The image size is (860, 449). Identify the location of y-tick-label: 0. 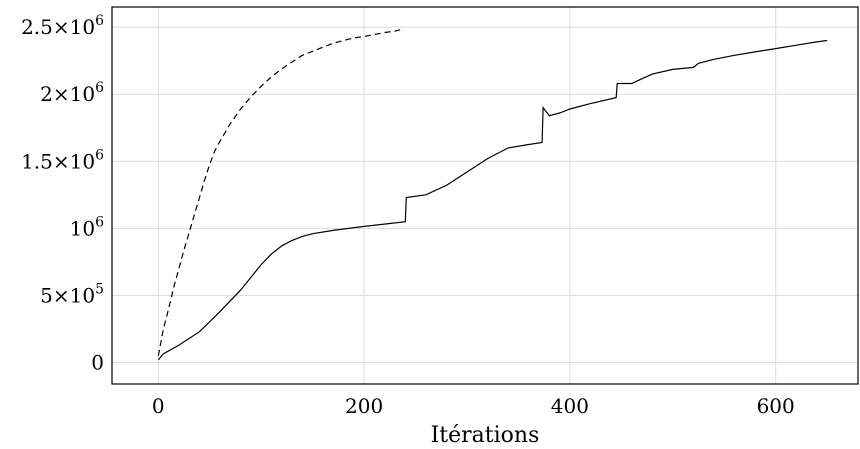
(97, 363).